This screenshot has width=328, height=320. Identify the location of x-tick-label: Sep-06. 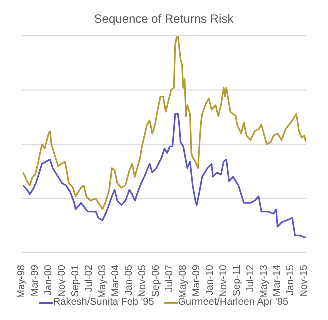
(156, 281).